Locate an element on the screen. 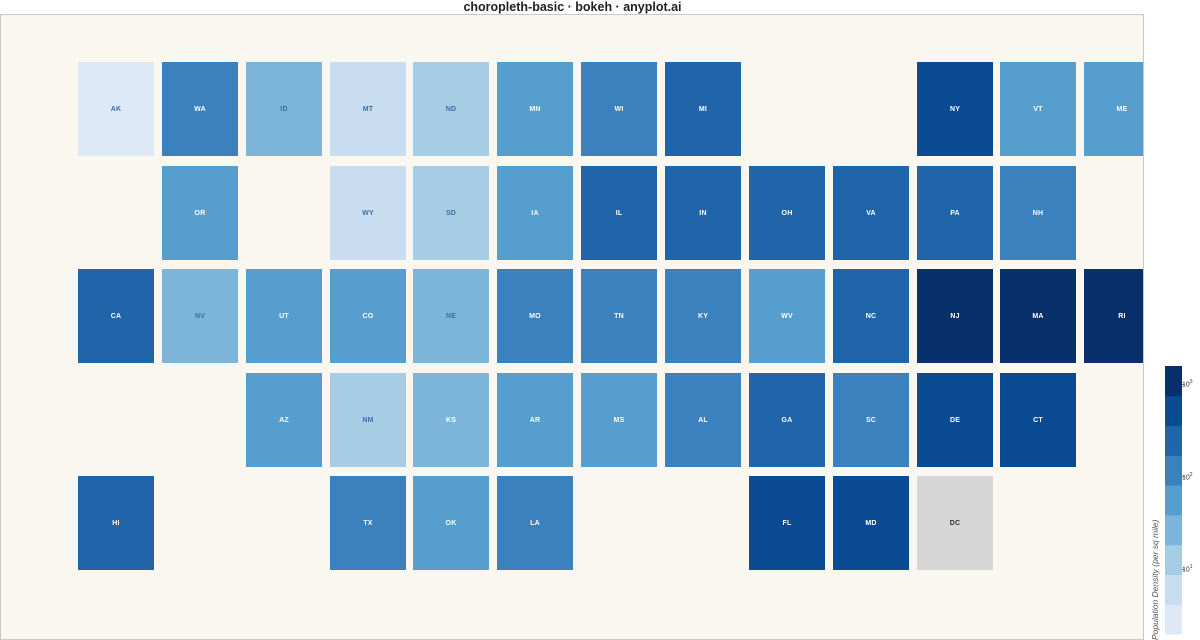 The image size is (1200, 640). state-tile-ks: KS is located at coordinates (451, 420).